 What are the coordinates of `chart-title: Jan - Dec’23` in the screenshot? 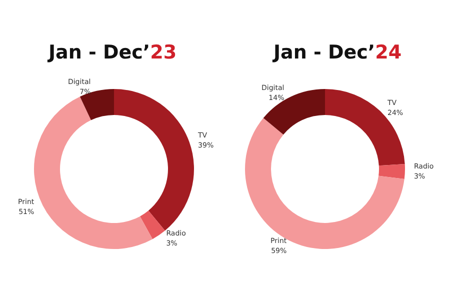 It's located at (111, 53).